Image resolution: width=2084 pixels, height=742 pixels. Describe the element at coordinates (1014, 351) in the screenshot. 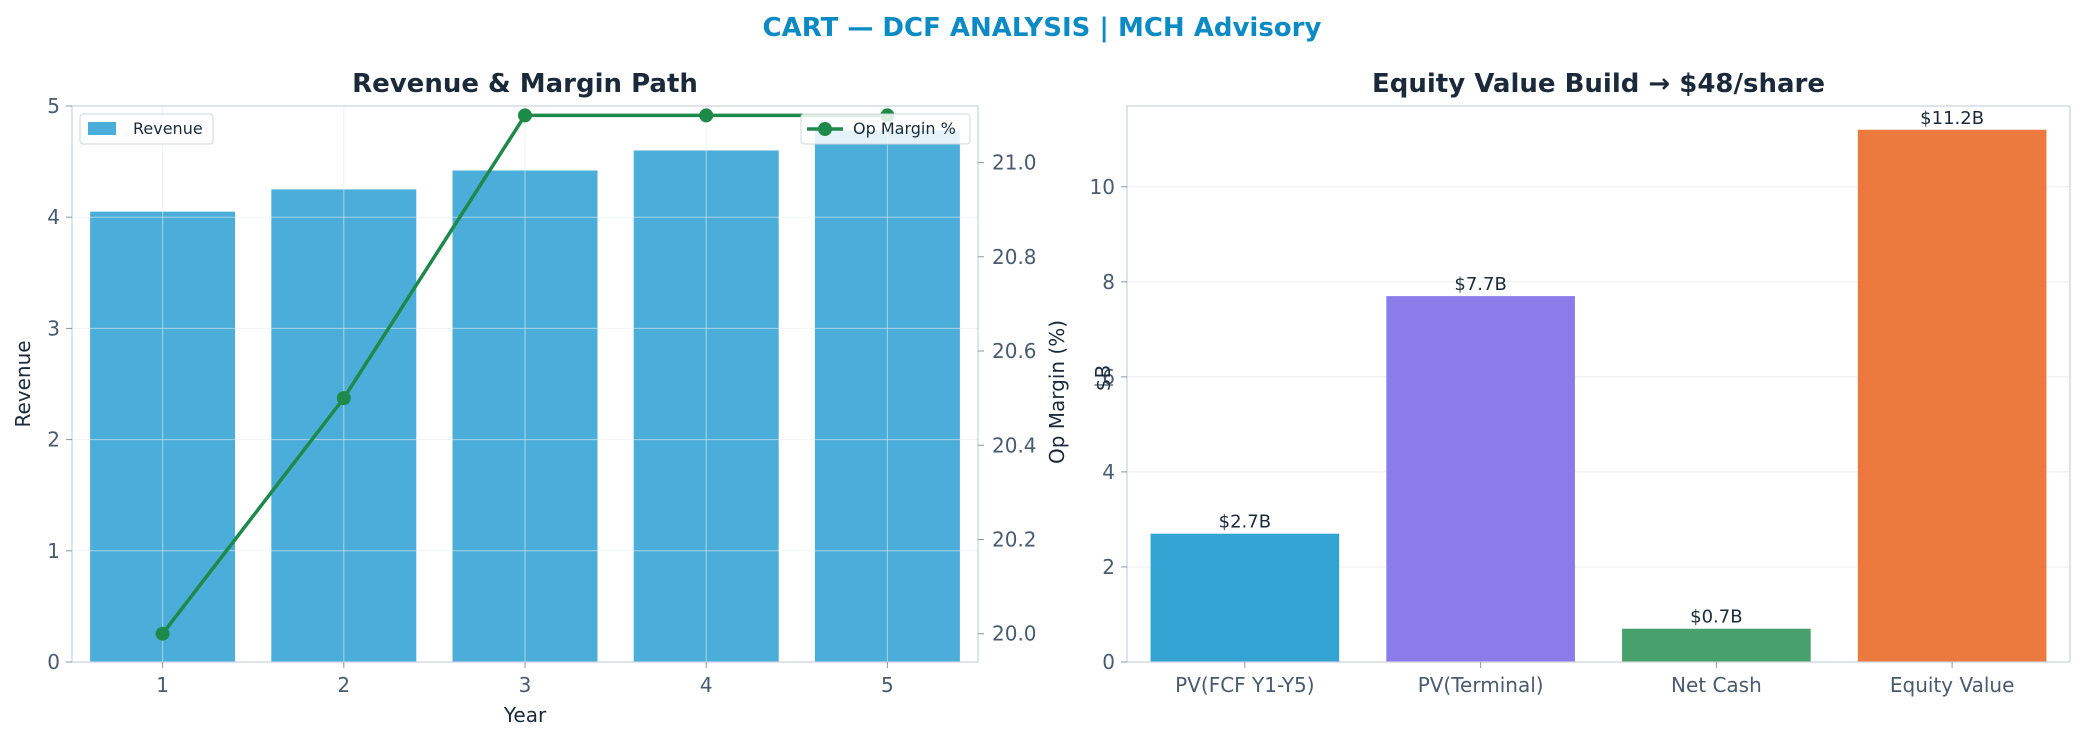

I see `y2-tick-label: 20.6` at that location.